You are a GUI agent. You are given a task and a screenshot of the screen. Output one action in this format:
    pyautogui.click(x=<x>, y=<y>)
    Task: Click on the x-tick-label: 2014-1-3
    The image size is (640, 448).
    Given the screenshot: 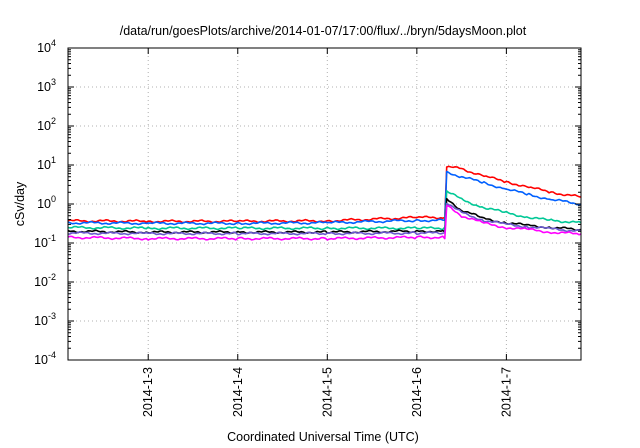 What is the action you would take?
    pyautogui.click(x=148, y=392)
    